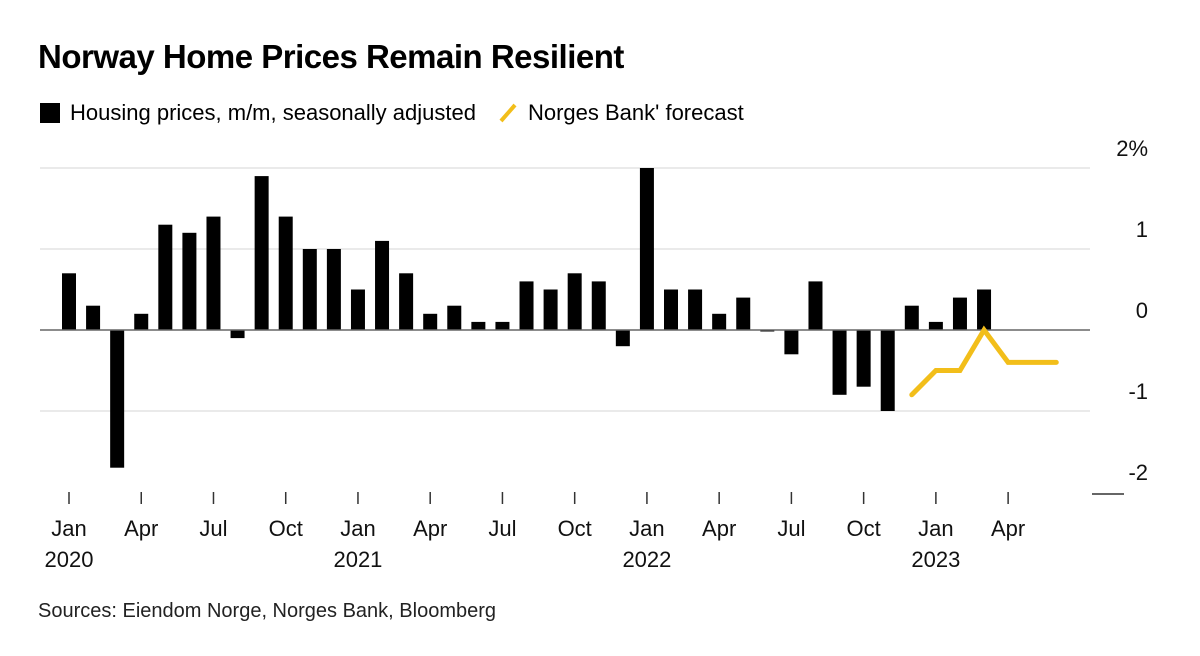  I want to click on y-tick-label: -1, so click(1138, 391).